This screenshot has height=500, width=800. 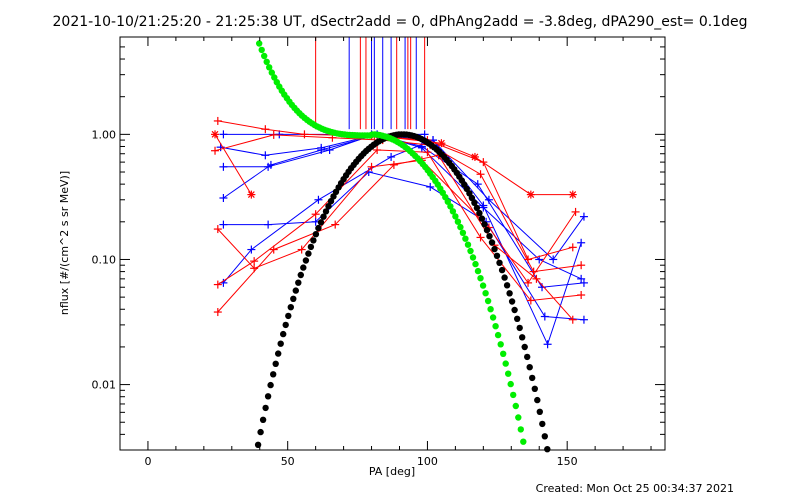 I want to click on x-tick-label: 0, so click(x=147, y=461).